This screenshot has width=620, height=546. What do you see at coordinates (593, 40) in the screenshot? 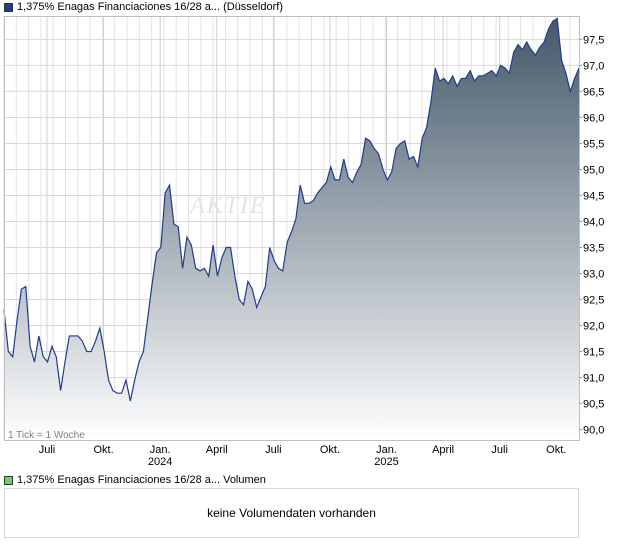
I see `y-tick-label: 97,5` at bounding box center [593, 40].